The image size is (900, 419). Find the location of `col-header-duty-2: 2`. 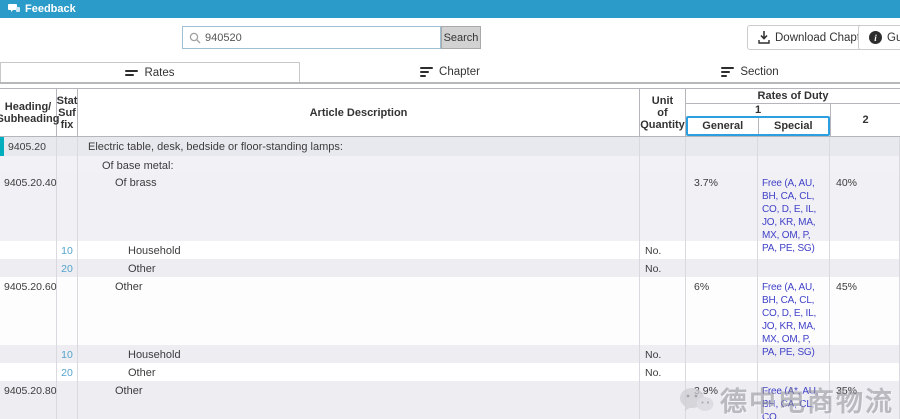

col-header-duty-2: 2 is located at coordinates (865, 120).